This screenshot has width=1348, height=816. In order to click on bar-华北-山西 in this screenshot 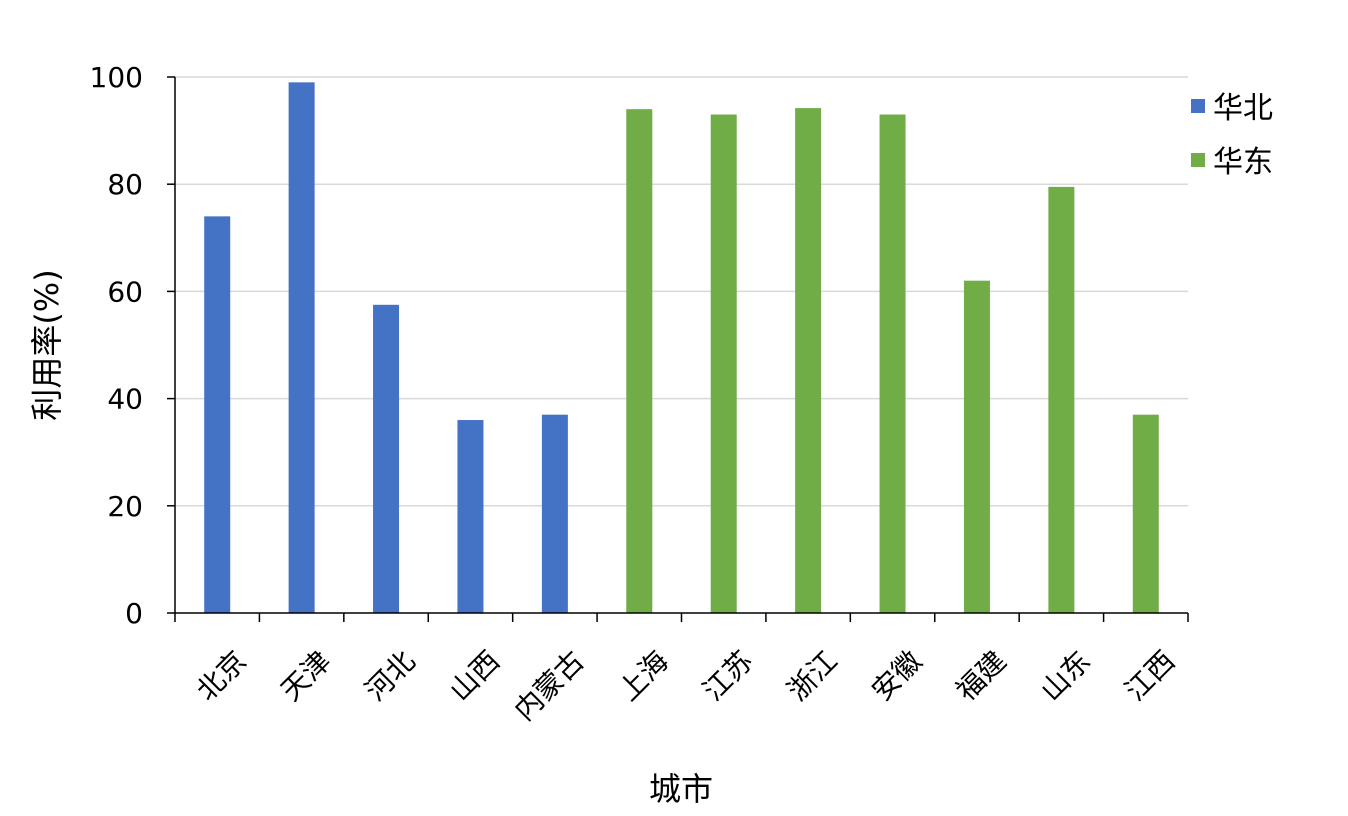, I will do `click(470, 516)`.